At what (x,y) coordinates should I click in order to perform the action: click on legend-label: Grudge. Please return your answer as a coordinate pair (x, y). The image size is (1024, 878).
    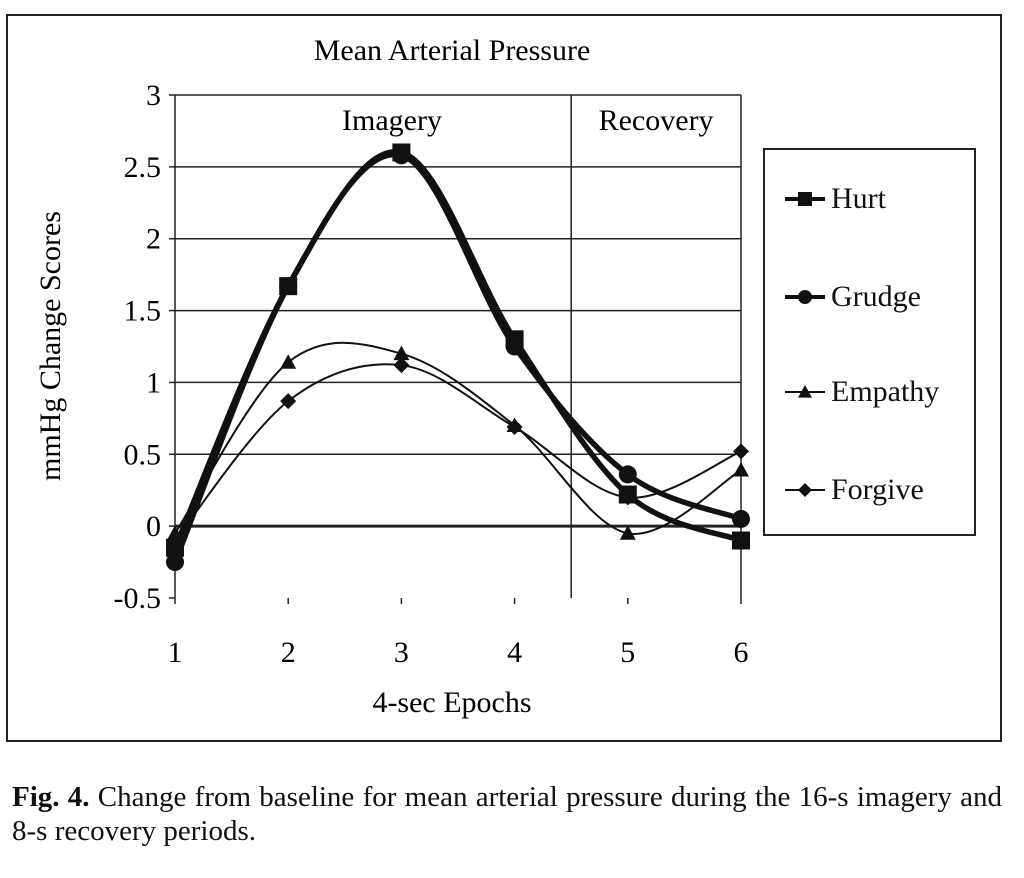
    Looking at the image, I should click on (876, 296).